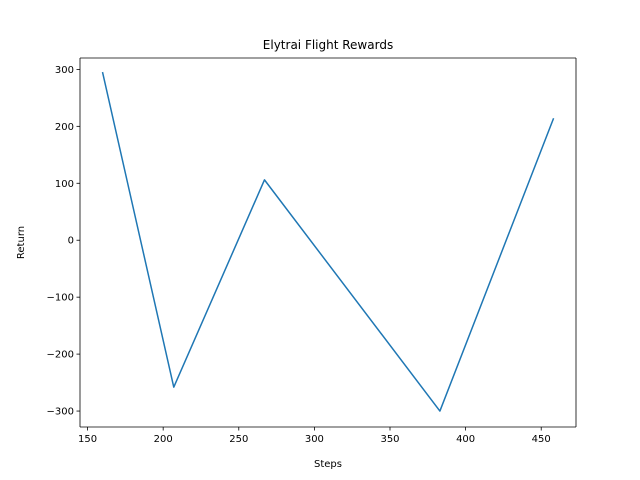 This screenshot has height=480, width=640. I want to click on x-tick-label: 400, so click(465, 439).